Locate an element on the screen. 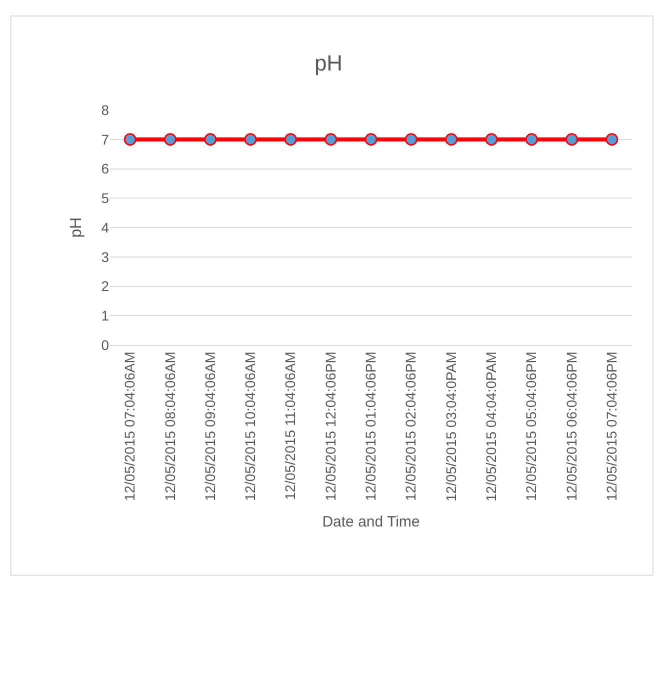 The height and width of the screenshot is (690, 657). x-tick-label: 12/05/2015 10:04:06AM is located at coordinates (250, 427).